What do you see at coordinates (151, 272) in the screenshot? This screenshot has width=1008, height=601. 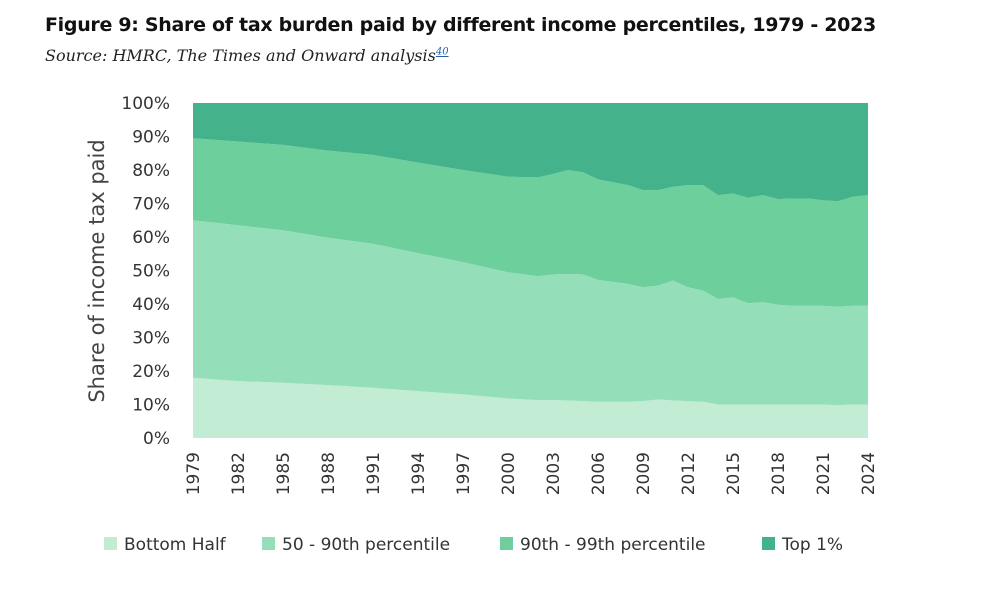 I see `y-tick-label: 50%` at bounding box center [151, 272].